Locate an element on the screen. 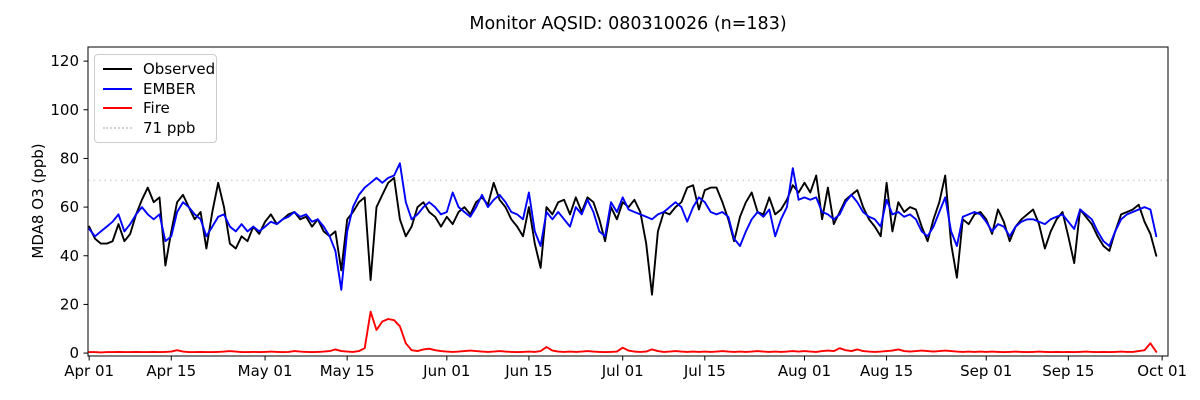 This screenshot has height=400, width=1200. x-tick-label: May 15 is located at coordinates (347, 371).